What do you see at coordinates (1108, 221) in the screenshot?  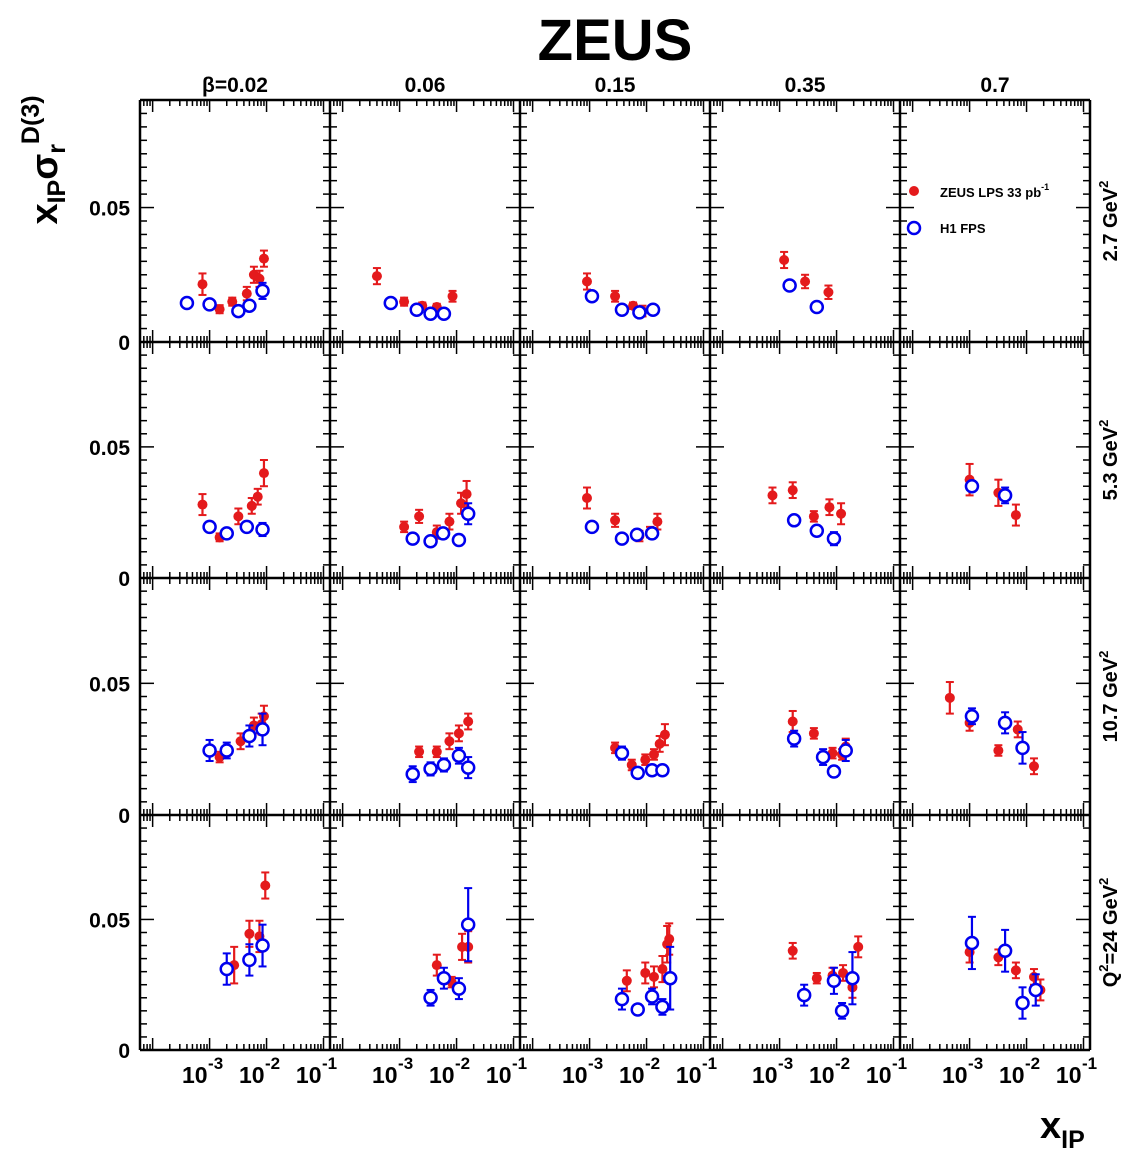 I see `q2-label: 2.7 GeV2` at bounding box center [1108, 221].